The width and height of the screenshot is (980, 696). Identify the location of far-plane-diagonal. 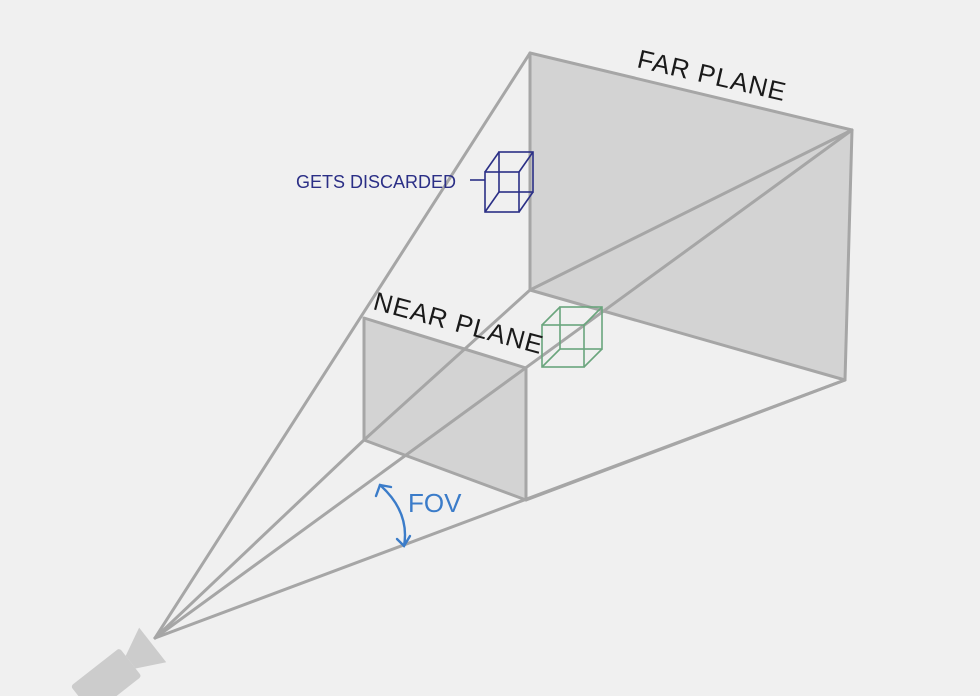
(691, 210).